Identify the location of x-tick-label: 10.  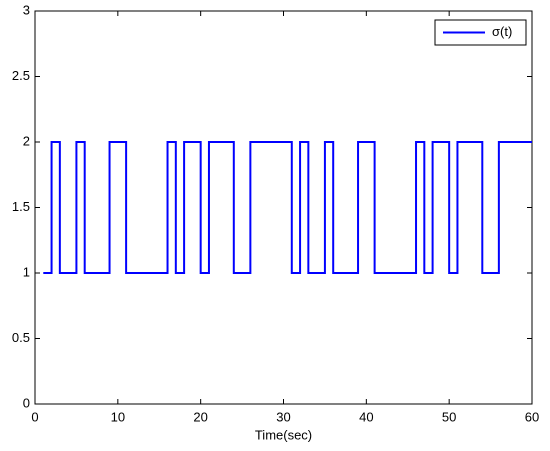
(118, 416).